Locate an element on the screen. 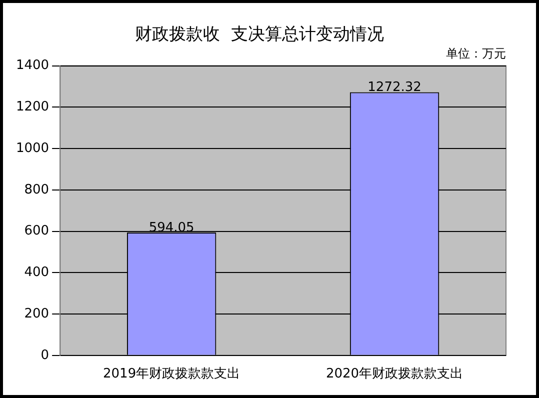  y-tick-label: 200 is located at coordinates (37, 314).